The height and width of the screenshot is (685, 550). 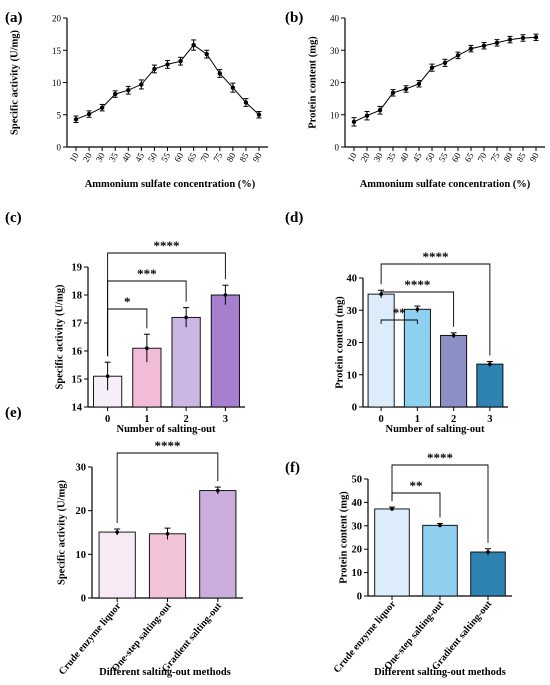 I want to click on y-tick-label-f: 0, so click(x=359, y=597).